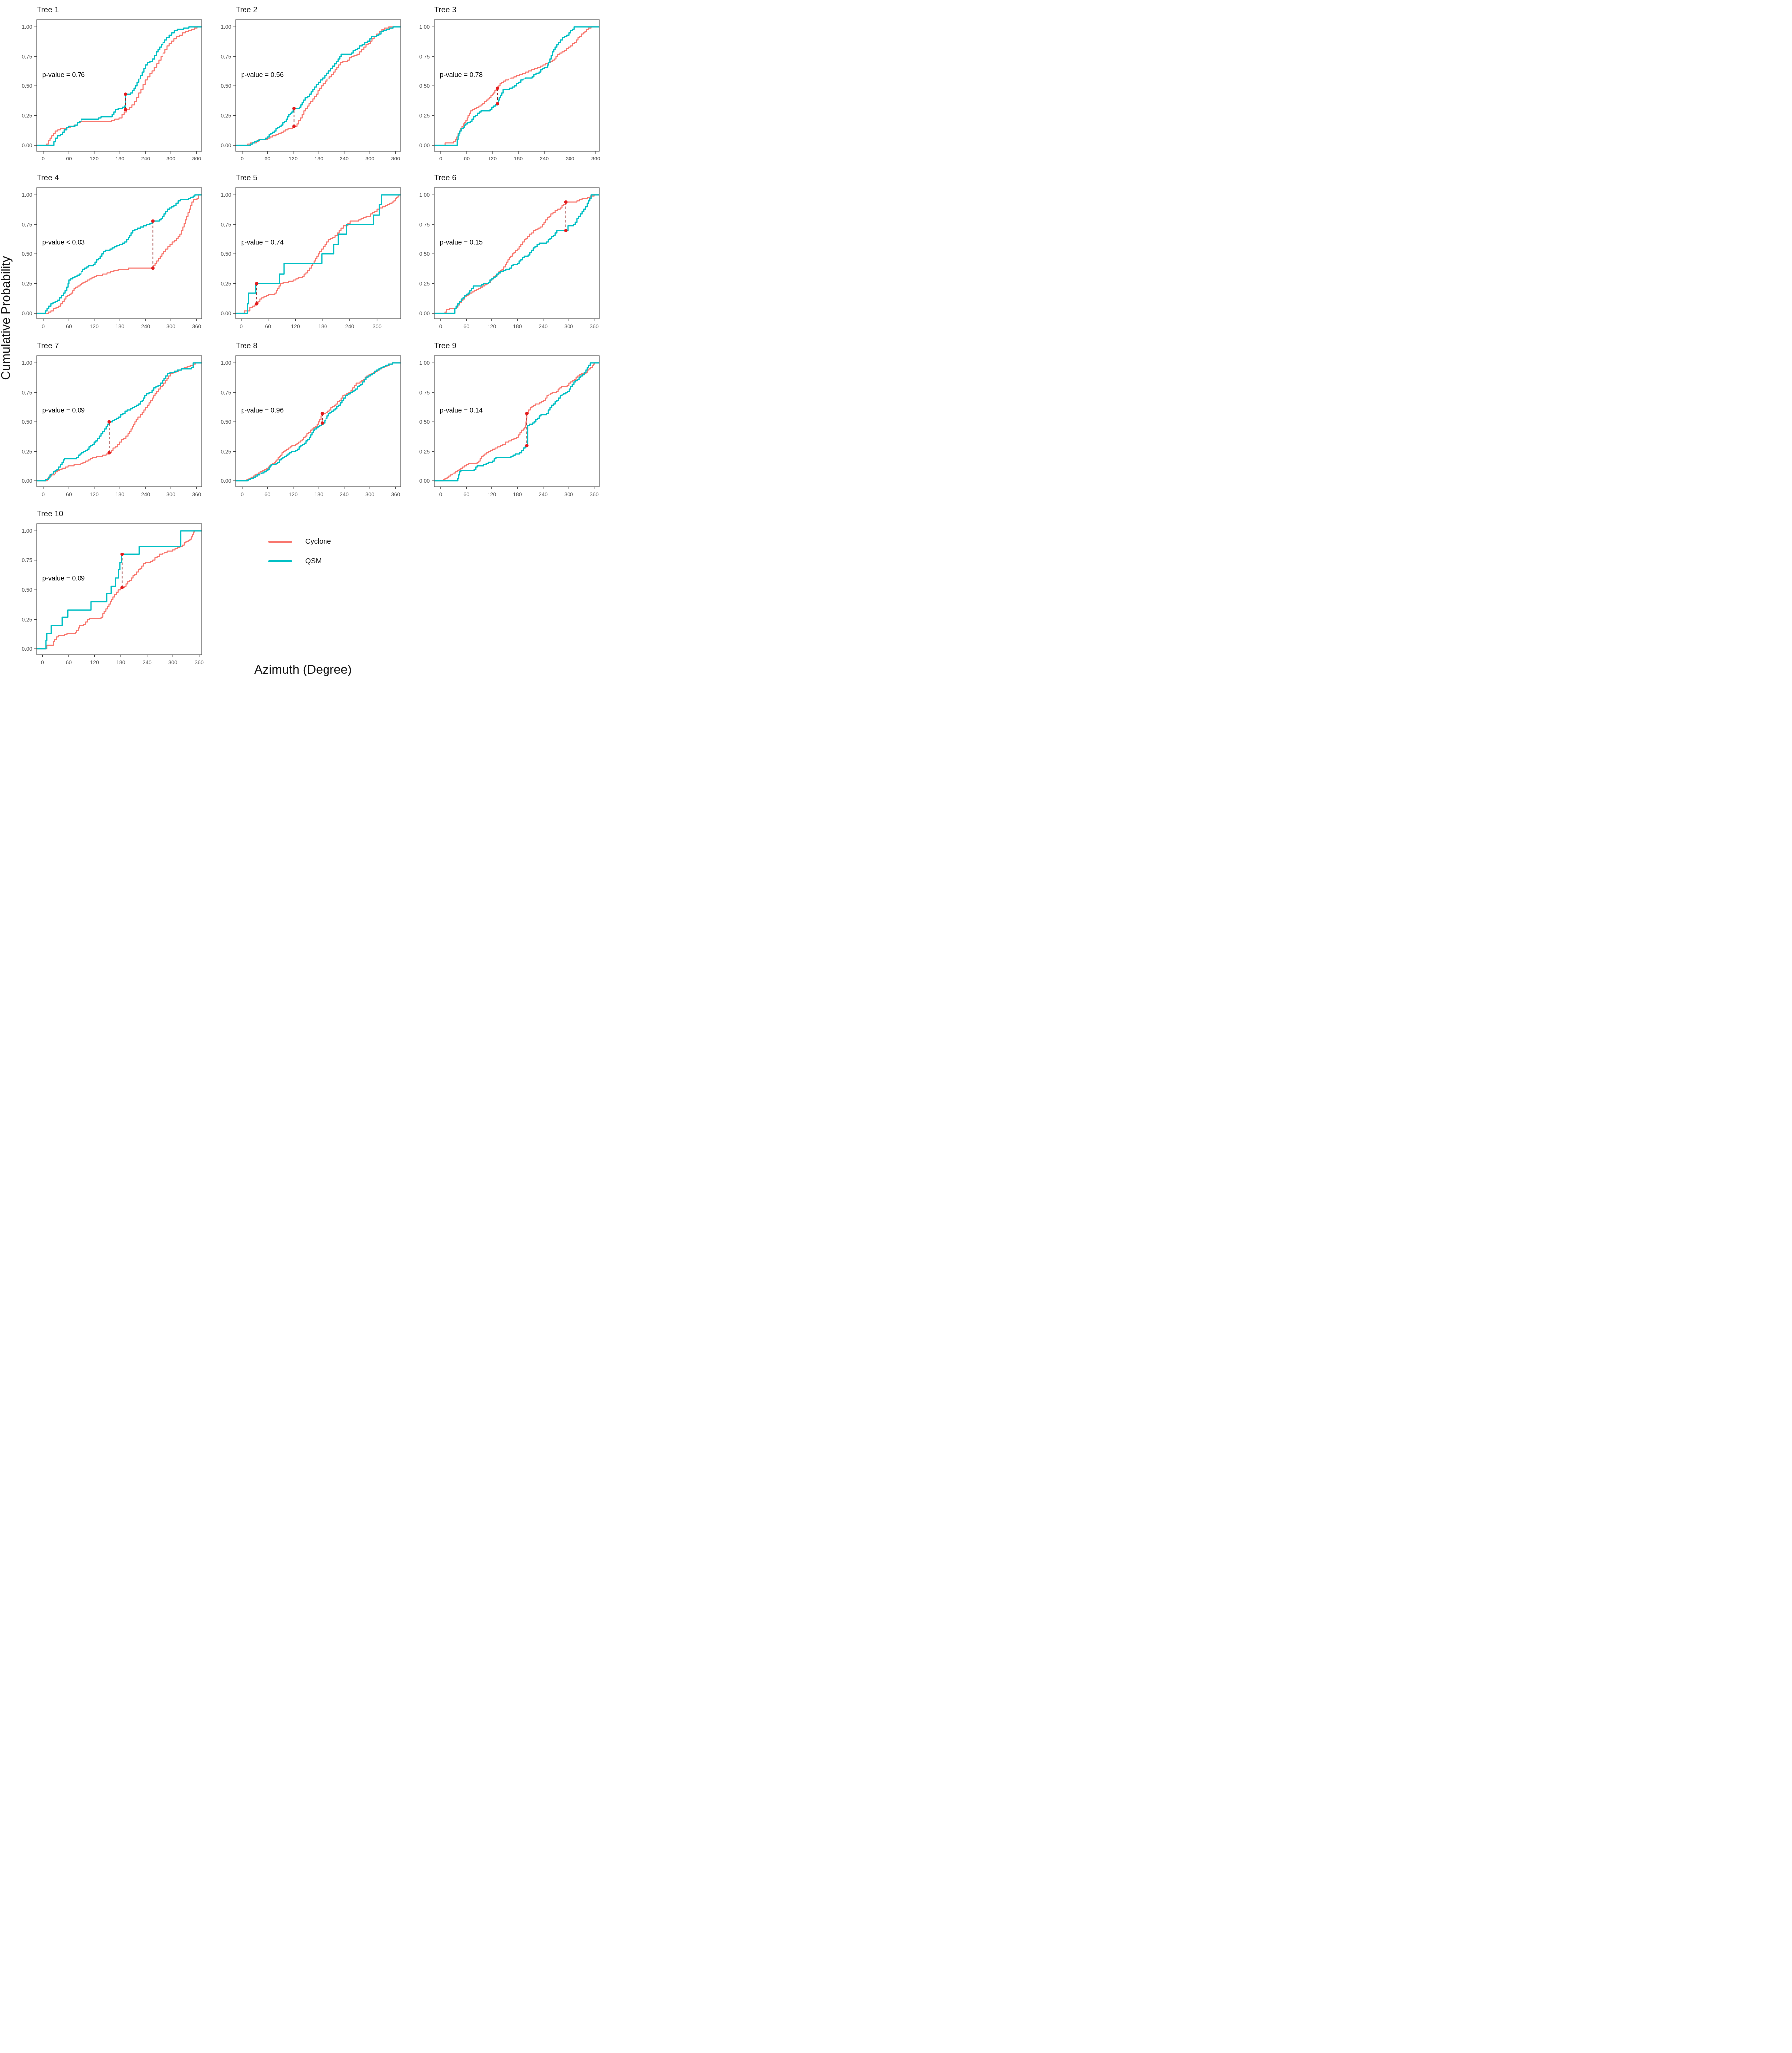 Image resolution: width=1792 pixels, height=2053 pixels. What do you see at coordinates (461, 74) in the screenshot?
I see `p-value-label: p-value = 0.78` at bounding box center [461, 74].